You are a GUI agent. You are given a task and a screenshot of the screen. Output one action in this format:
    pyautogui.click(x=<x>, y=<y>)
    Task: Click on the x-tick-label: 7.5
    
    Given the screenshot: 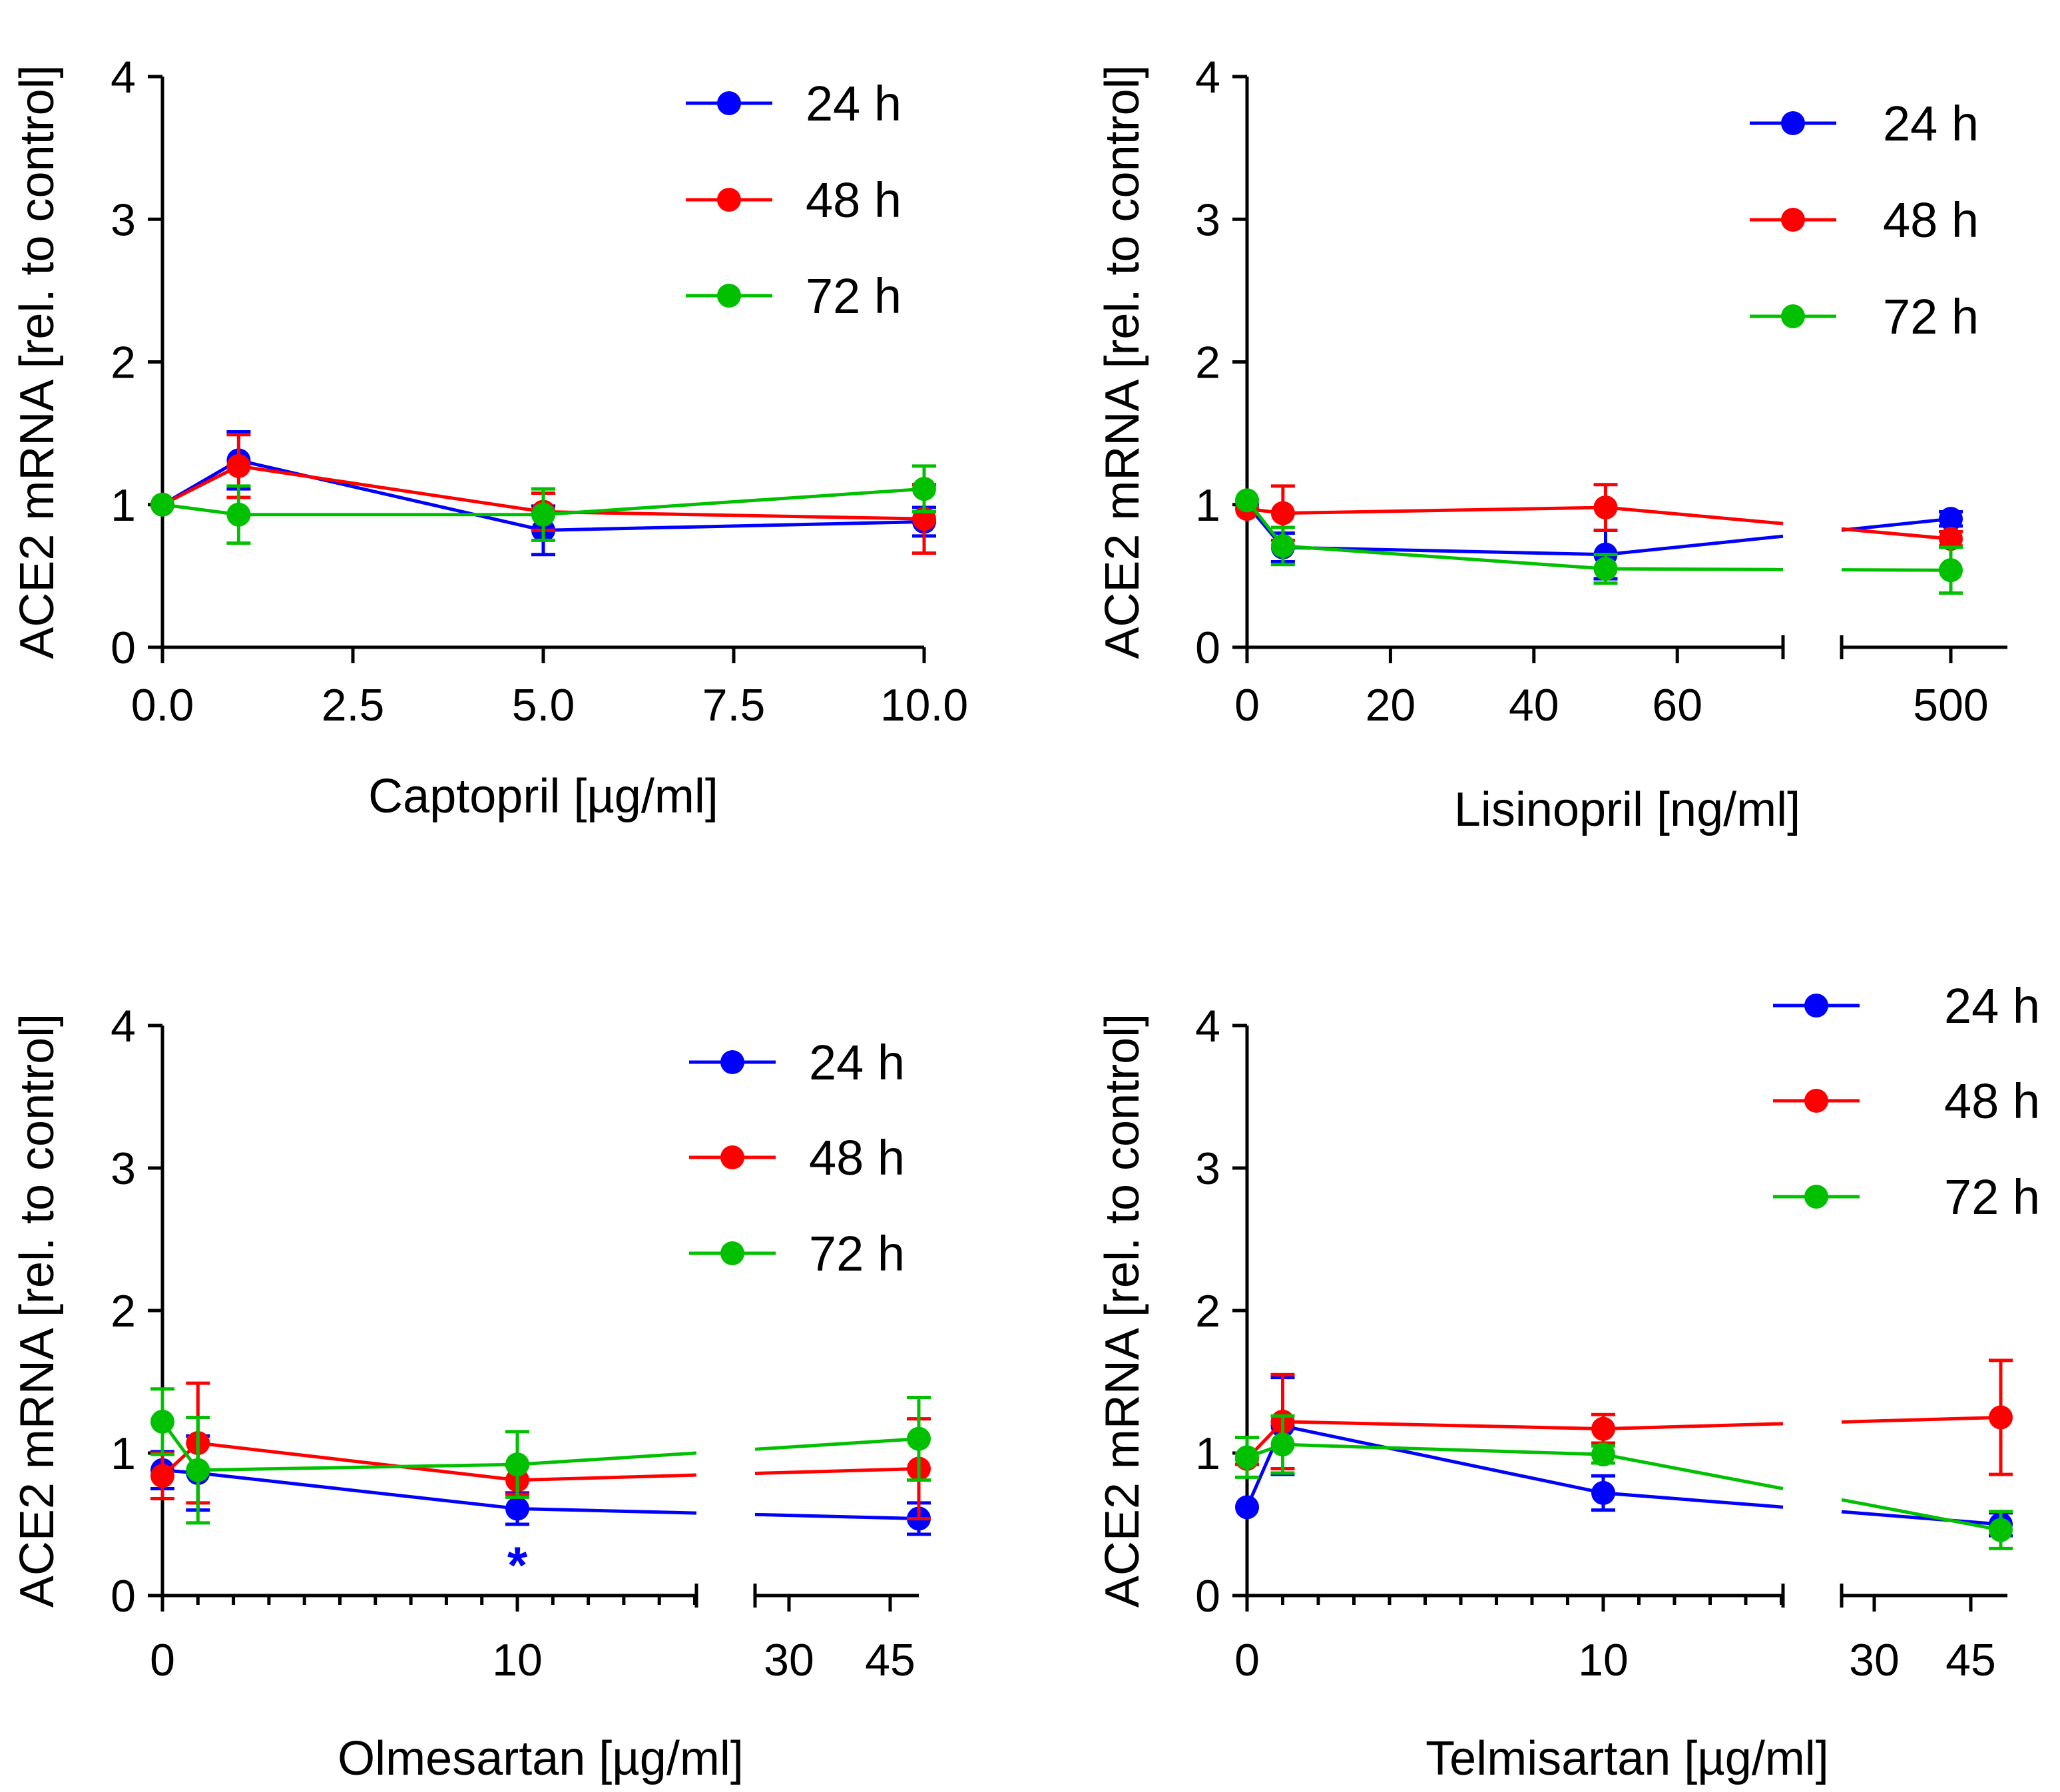 What is the action you would take?
    pyautogui.click(x=734, y=705)
    